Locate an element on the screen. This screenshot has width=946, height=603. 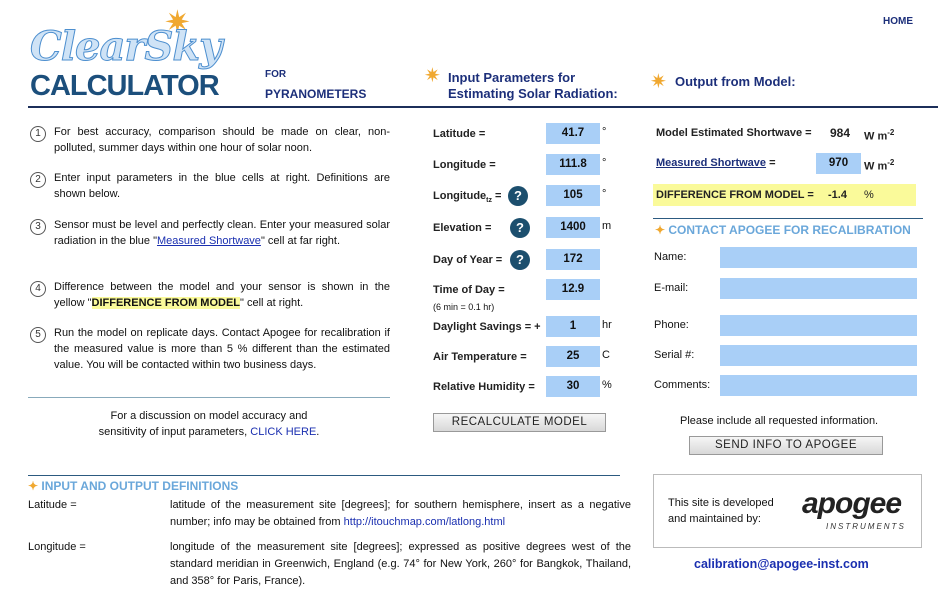
input-8: 30 is located at coordinates (573, 386).